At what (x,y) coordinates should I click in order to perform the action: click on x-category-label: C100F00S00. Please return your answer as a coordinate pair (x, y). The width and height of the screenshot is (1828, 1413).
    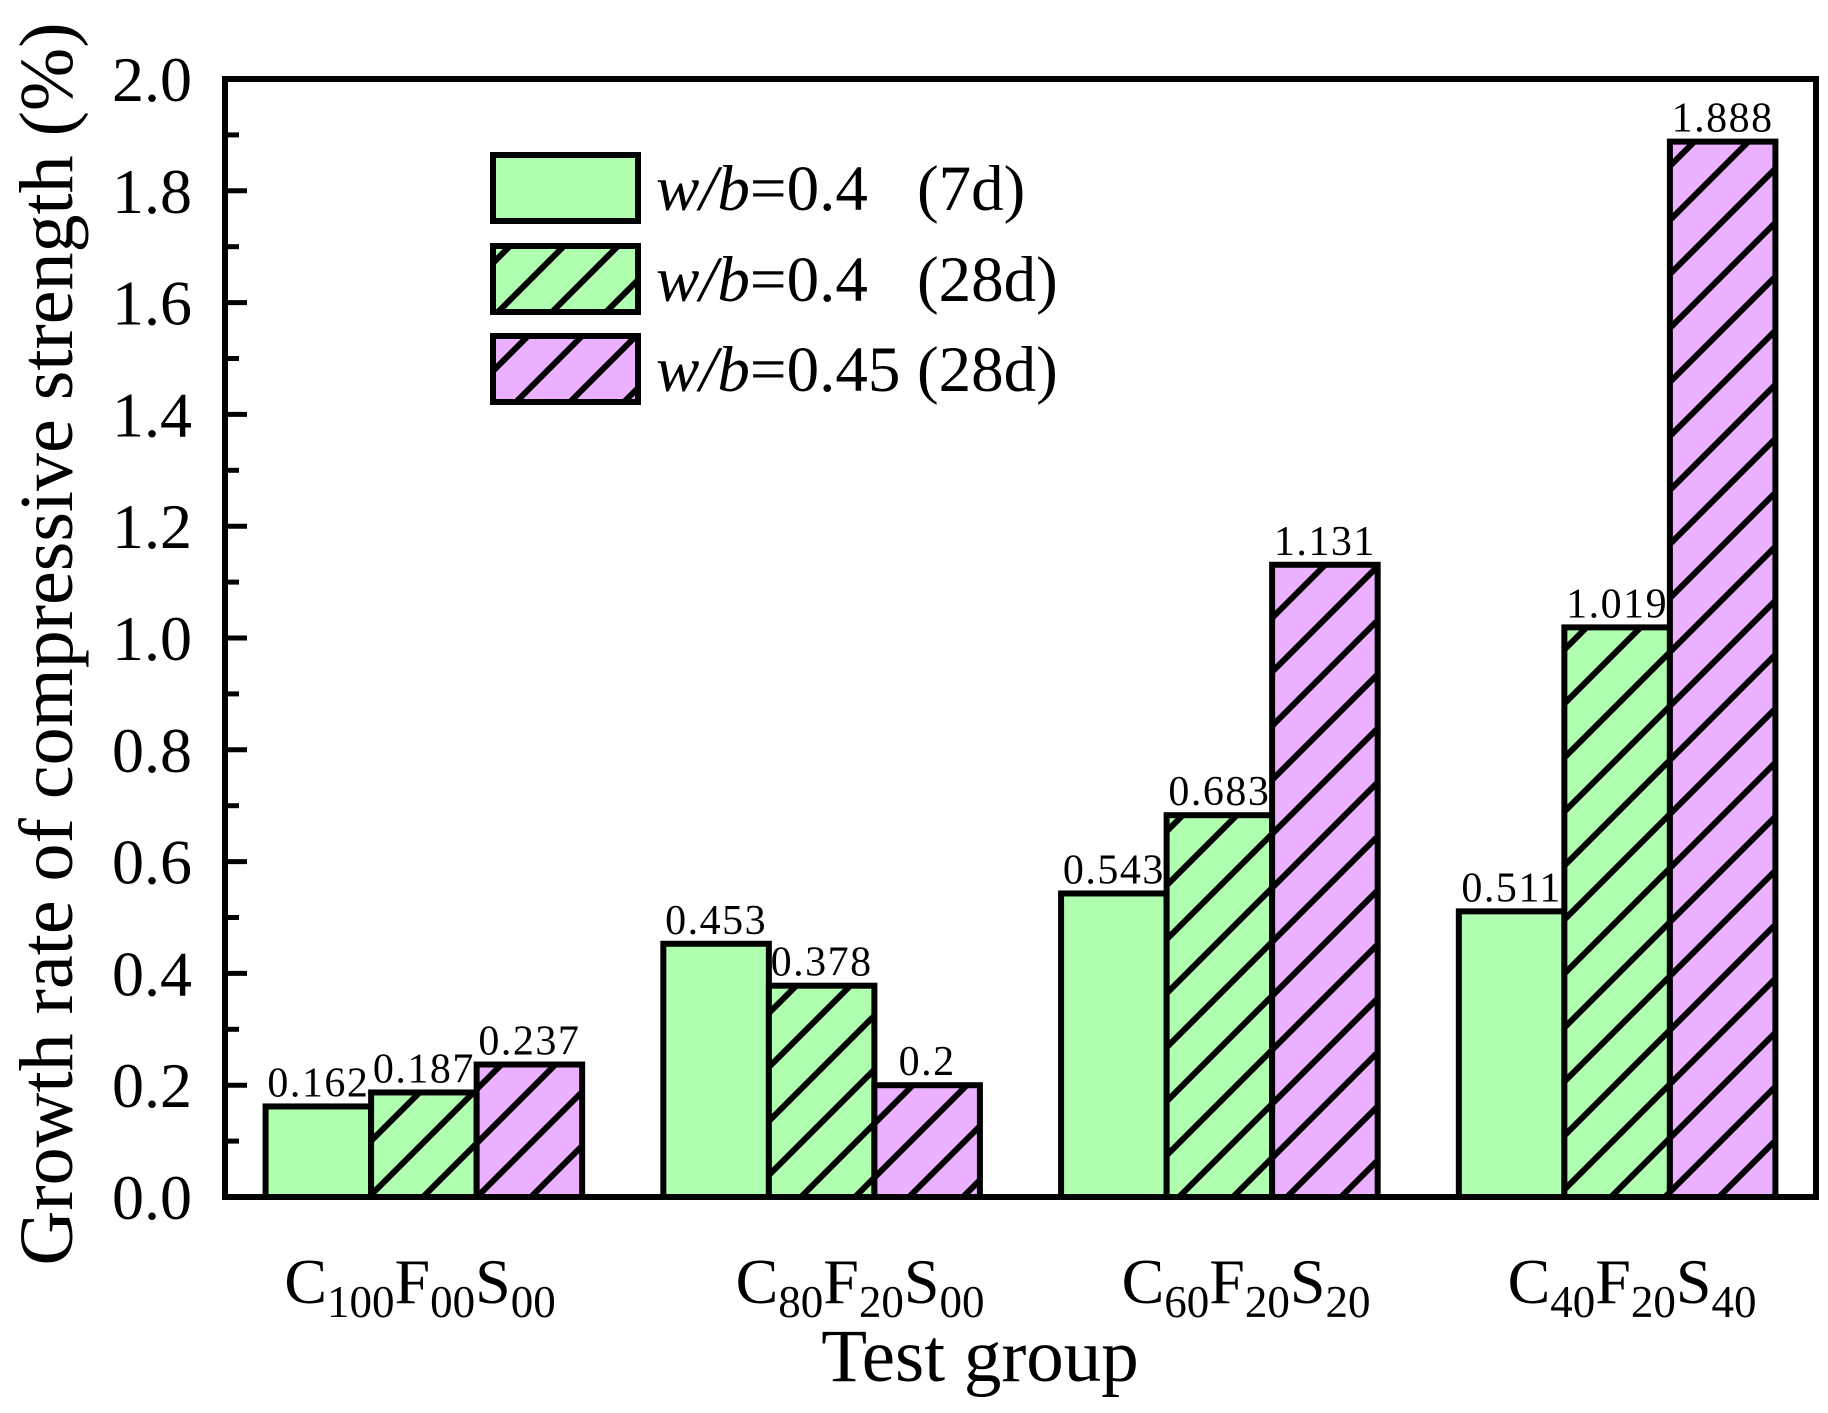
    Looking at the image, I should click on (419, 1286).